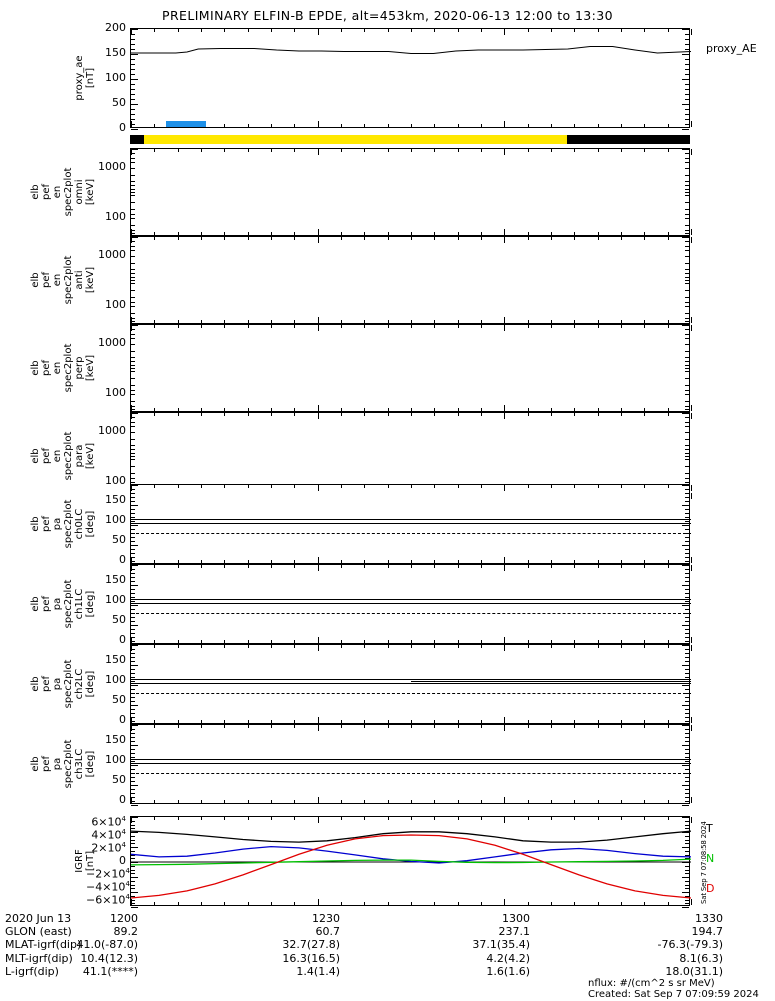 The height and width of the screenshot is (1001, 775). I want to click on bottom-row-label: L-igrf(dip), so click(32, 971).